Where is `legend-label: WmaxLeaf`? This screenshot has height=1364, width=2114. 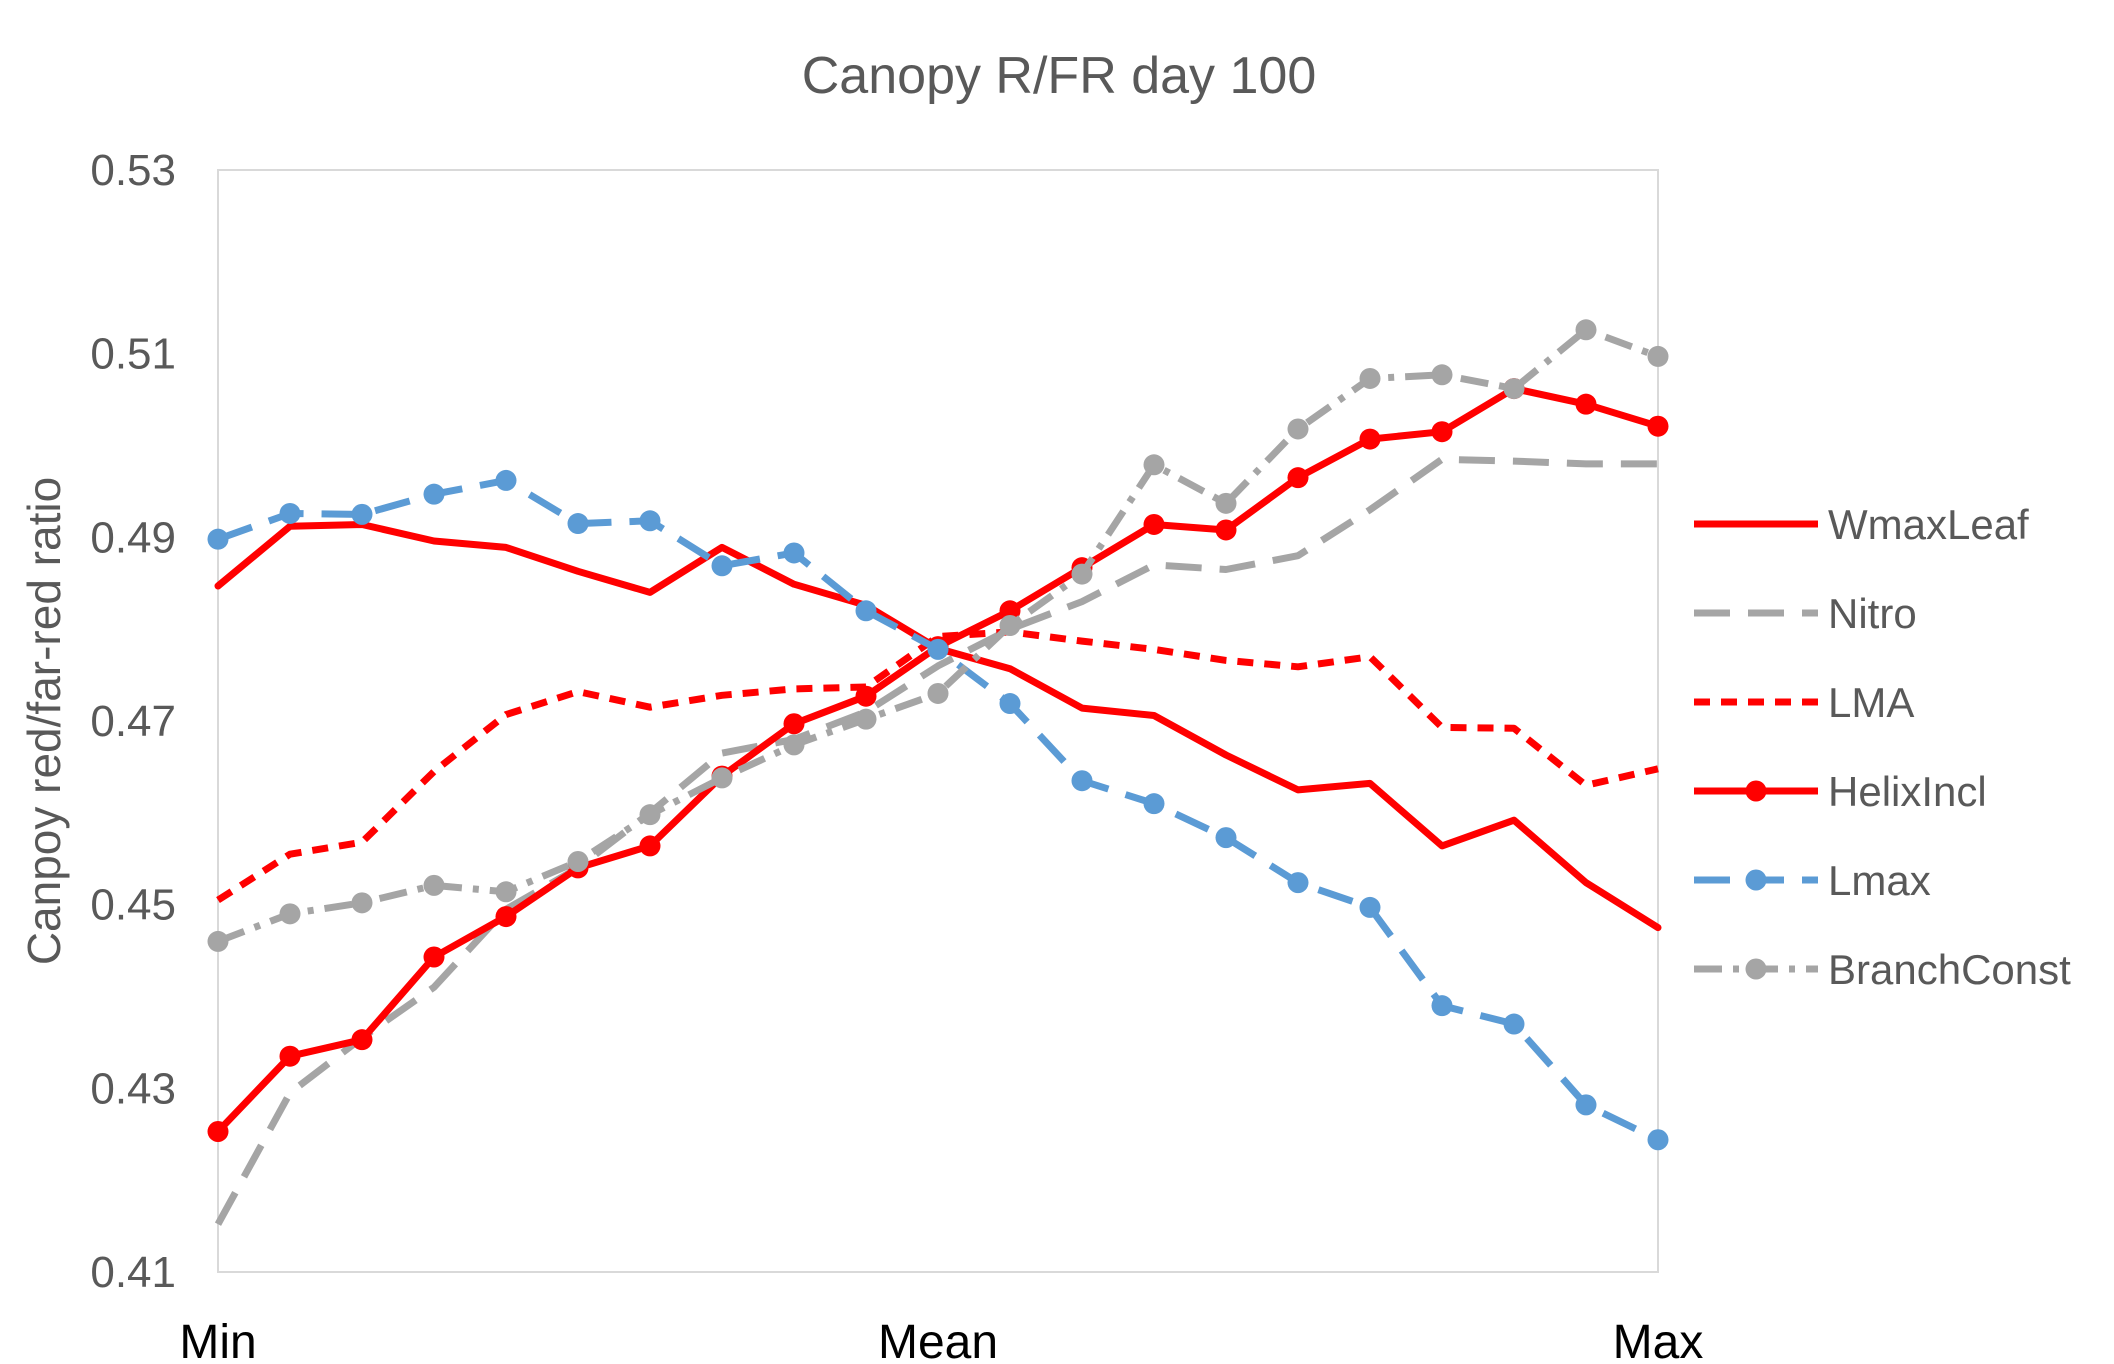 legend-label: WmaxLeaf is located at coordinates (1928, 524).